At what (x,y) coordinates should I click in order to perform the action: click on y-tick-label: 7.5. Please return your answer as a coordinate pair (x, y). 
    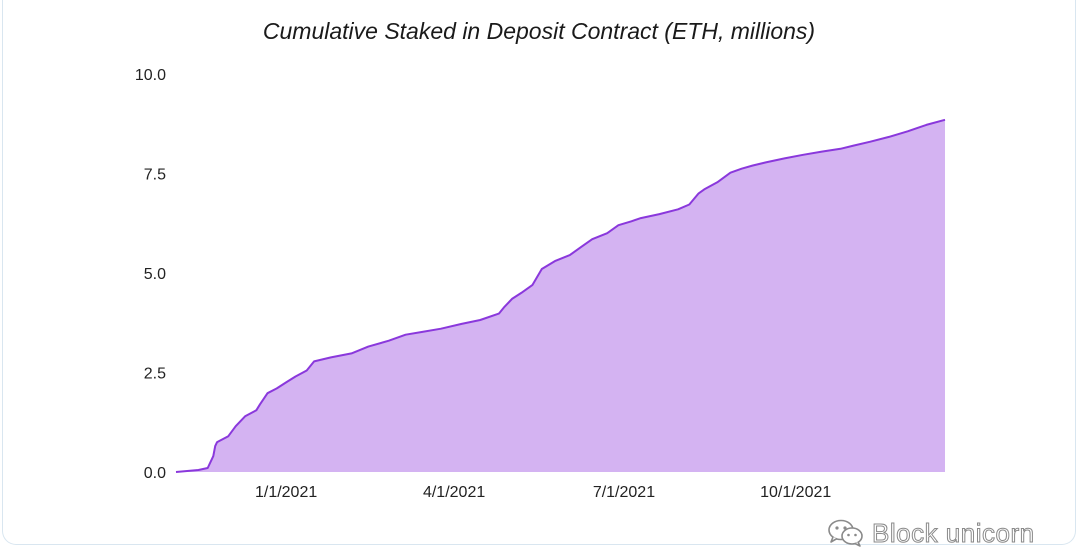
    Looking at the image, I should click on (155, 175).